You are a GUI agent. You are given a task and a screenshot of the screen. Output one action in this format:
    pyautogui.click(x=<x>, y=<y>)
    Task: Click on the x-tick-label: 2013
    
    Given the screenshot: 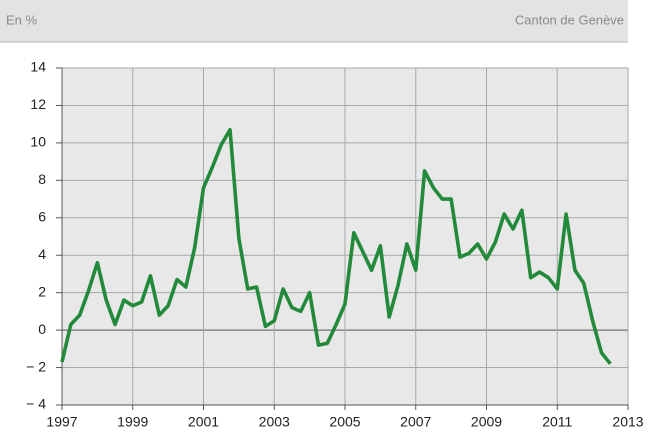 What is the action you would take?
    pyautogui.click(x=627, y=422)
    